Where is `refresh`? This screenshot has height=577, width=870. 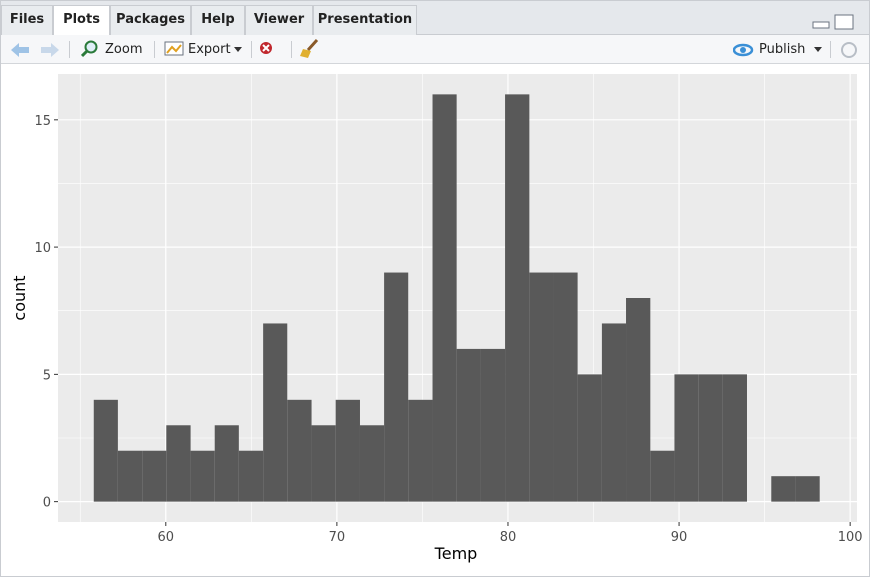 refresh is located at coordinates (849, 50).